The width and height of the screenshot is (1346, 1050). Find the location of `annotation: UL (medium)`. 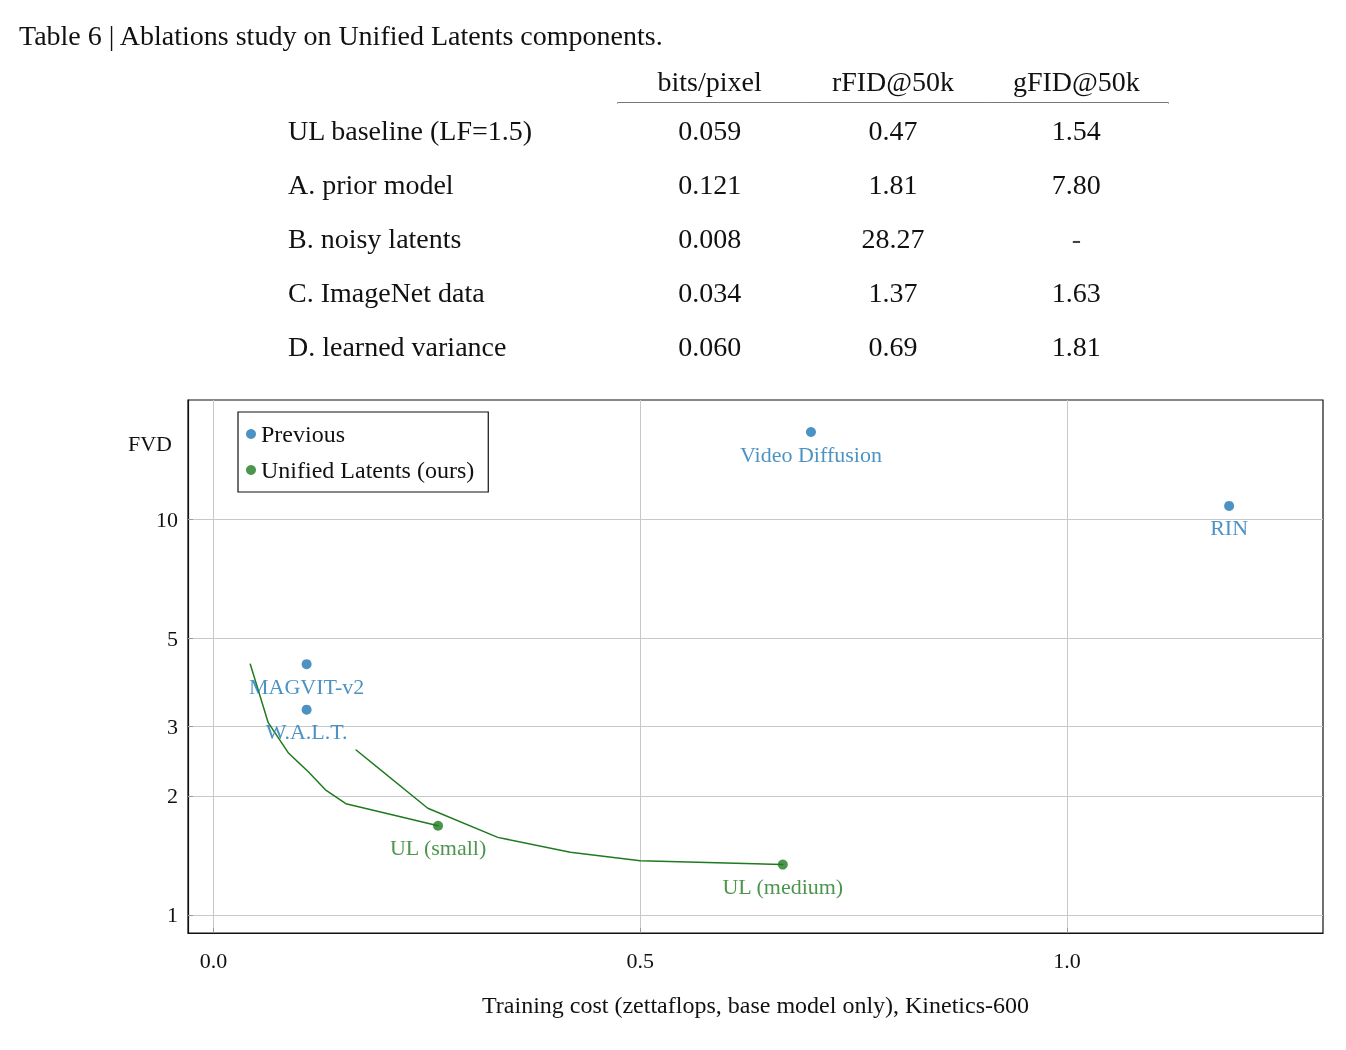

annotation: UL (medium) is located at coordinates (783, 887).